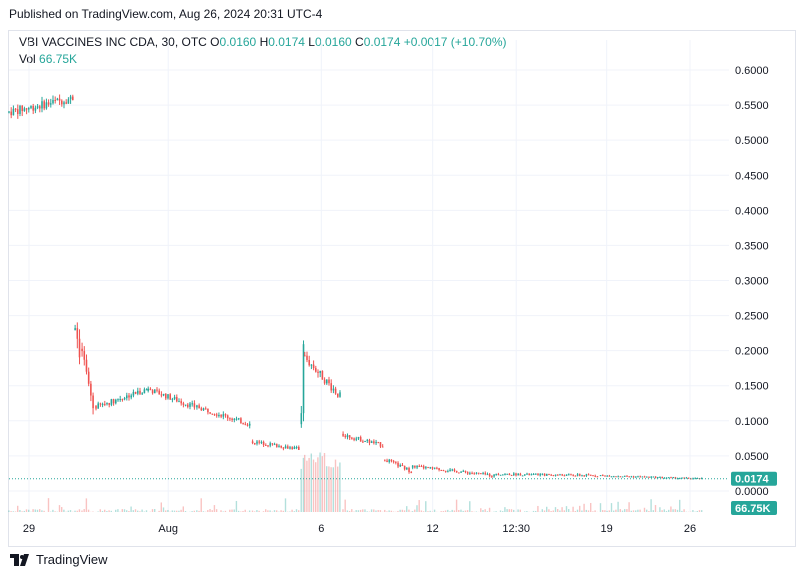  What do you see at coordinates (752, 211) in the screenshot?
I see `y-tick-label: 0.4000` at bounding box center [752, 211].